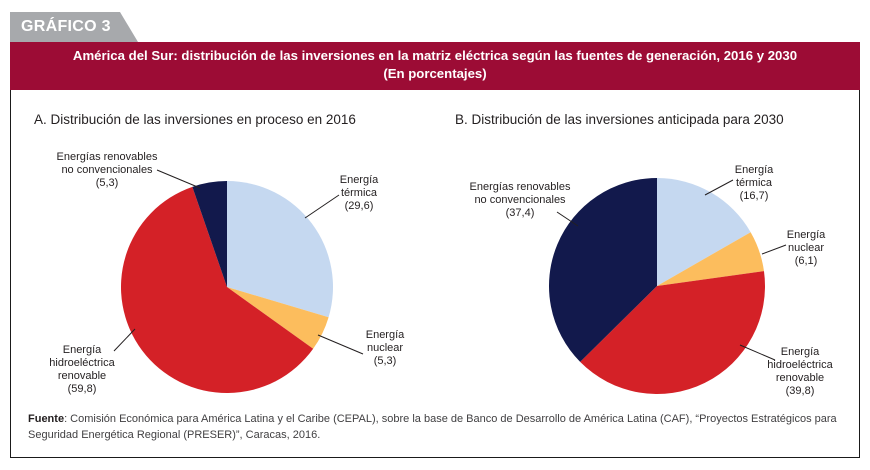 Image resolution: width=870 pixels, height=470 pixels. I want to click on figure-tag-label: GRÁFICO 3, so click(66, 26).